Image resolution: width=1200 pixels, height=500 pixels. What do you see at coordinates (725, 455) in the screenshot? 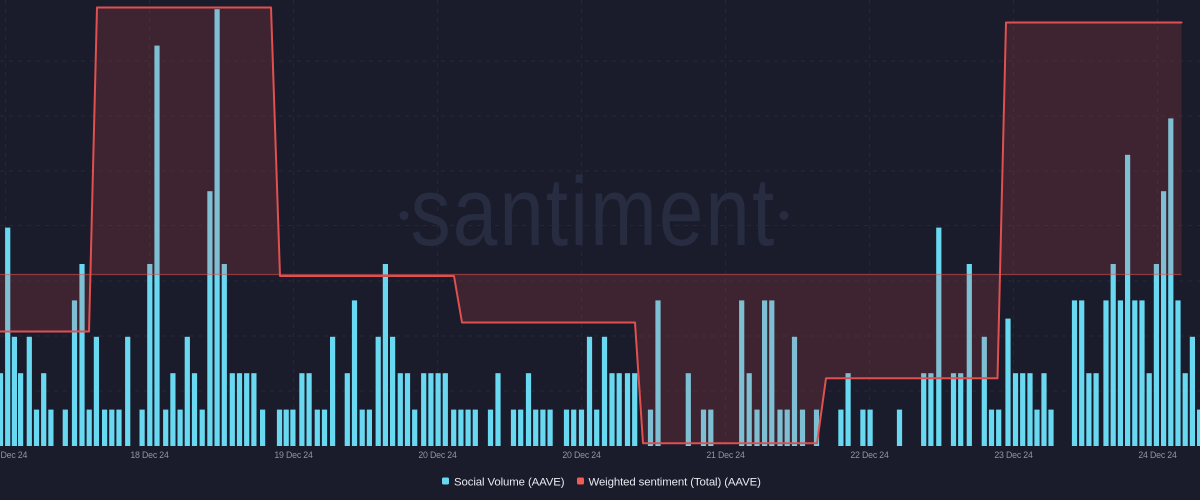
I see `svg-text: 21 Dec 24` at bounding box center [725, 455].